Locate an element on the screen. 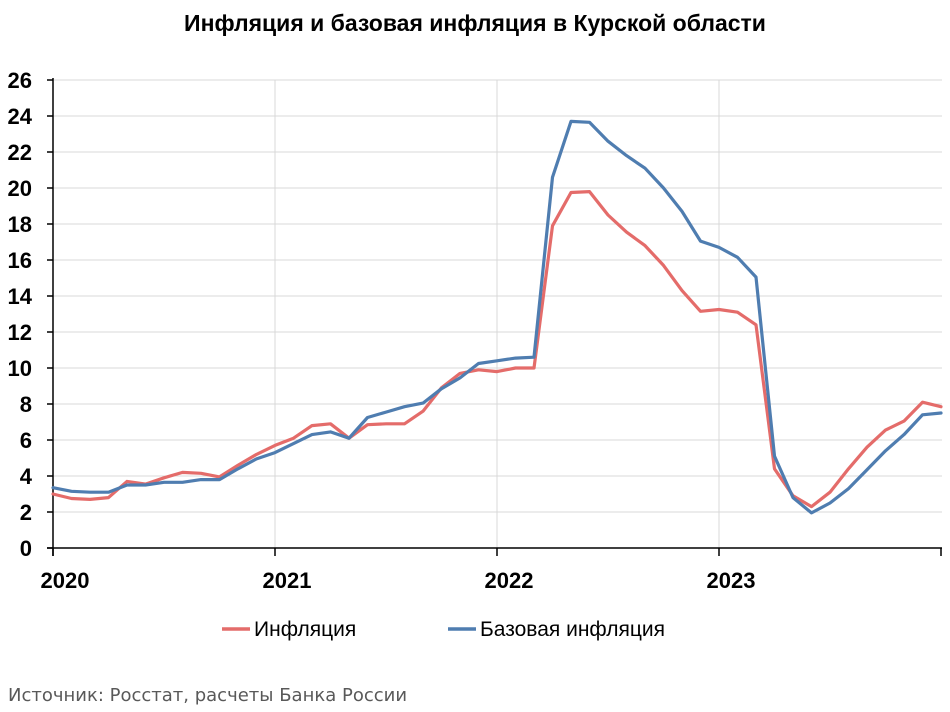  y-tick-label: 0 is located at coordinates (26, 548).